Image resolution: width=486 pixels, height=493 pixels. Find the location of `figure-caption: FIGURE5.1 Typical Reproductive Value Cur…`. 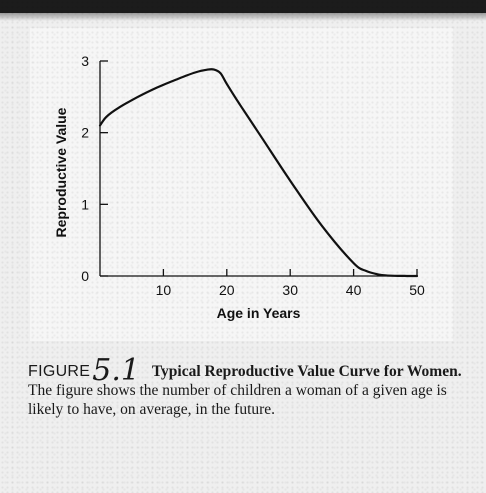

figure-caption: FIGURE5.1 Typical Reproductive Value Cur… is located at coordinates (248, 387).